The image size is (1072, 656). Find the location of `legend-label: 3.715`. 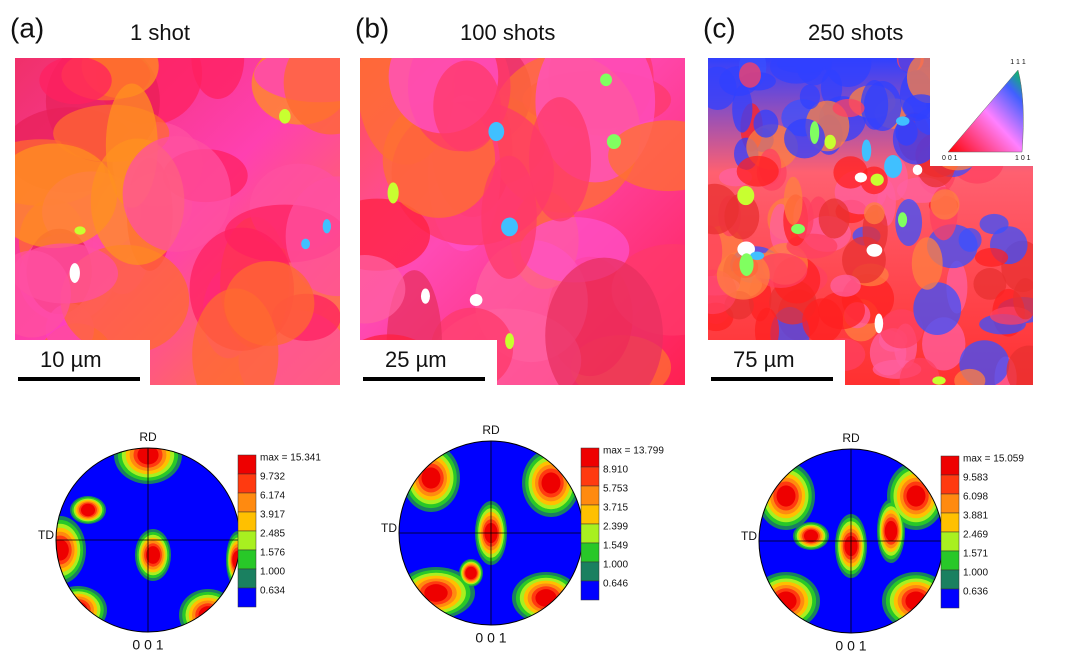

legend-label: 3.715 is located at coordinates (615, 508).